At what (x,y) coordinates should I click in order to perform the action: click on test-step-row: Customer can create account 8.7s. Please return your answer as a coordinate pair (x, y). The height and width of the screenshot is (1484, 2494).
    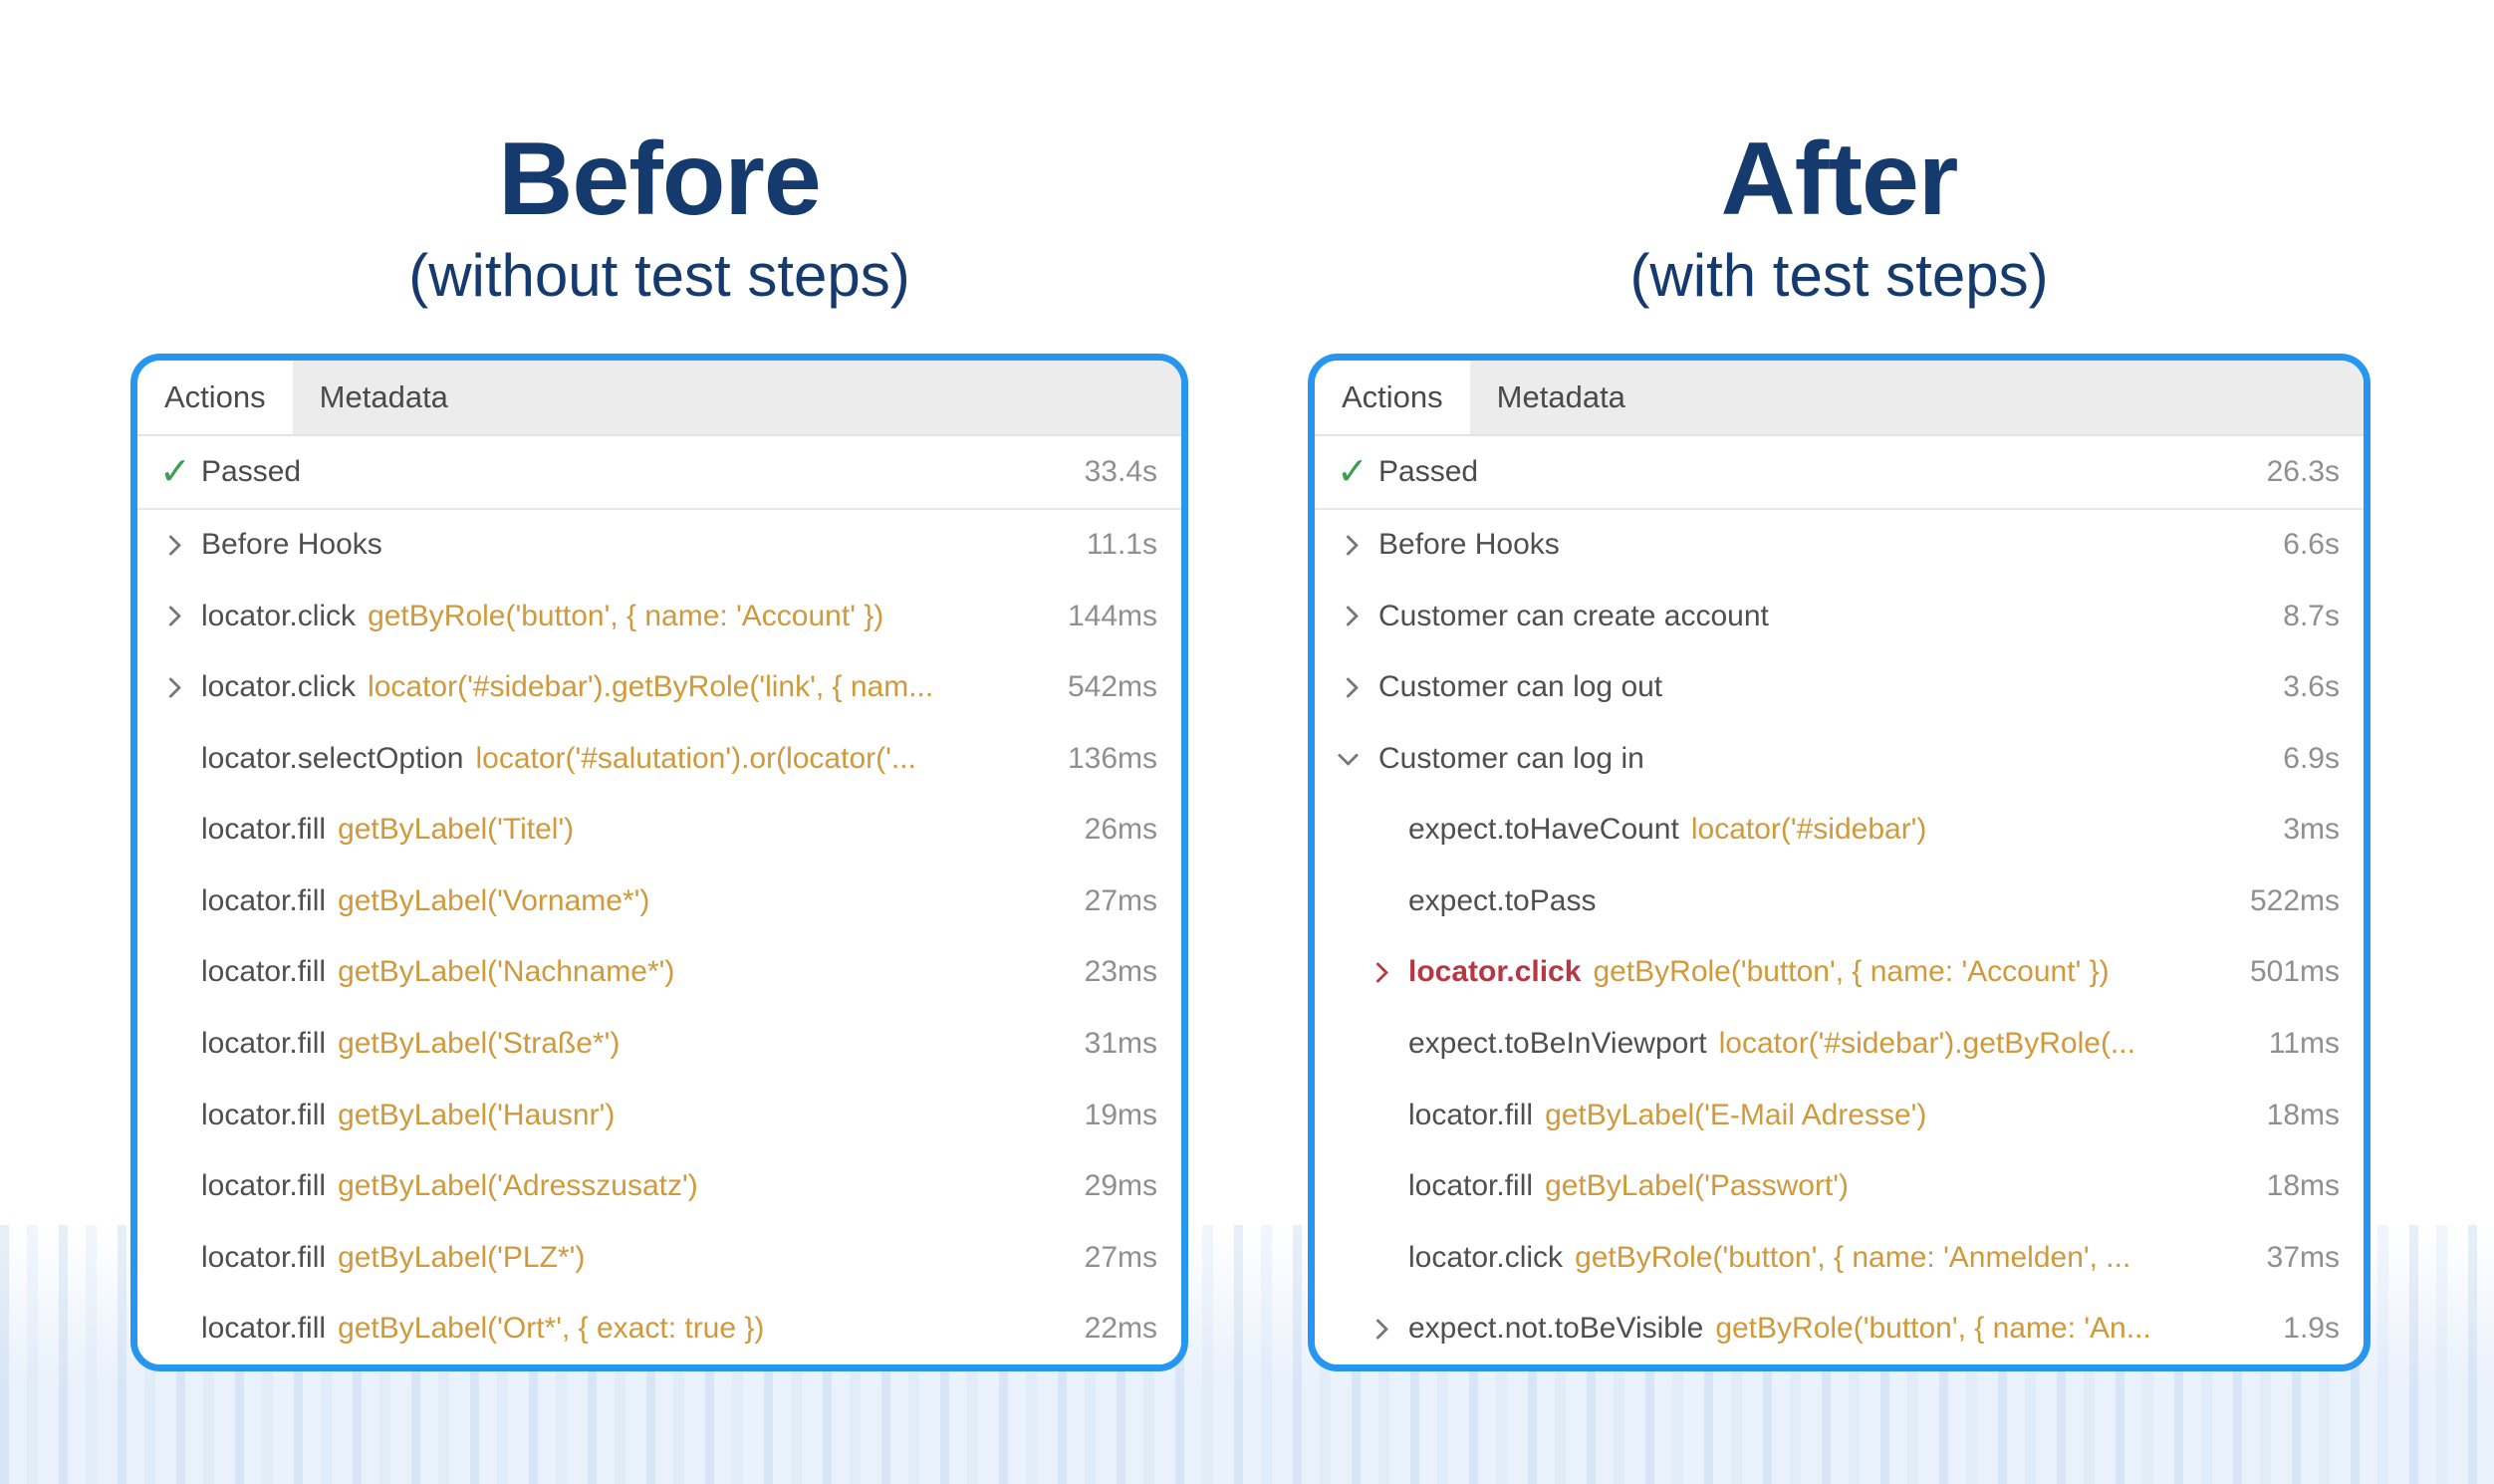
    Looking at the image, I should click on (1839, 616).